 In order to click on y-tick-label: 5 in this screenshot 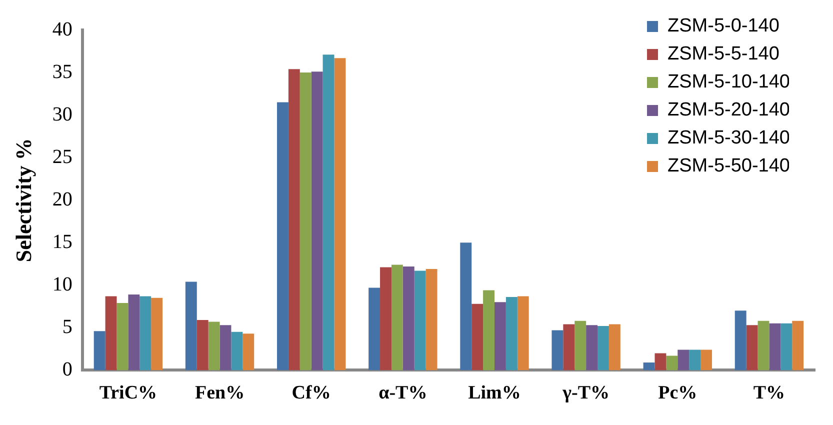, I will do `click(67, 327)`.